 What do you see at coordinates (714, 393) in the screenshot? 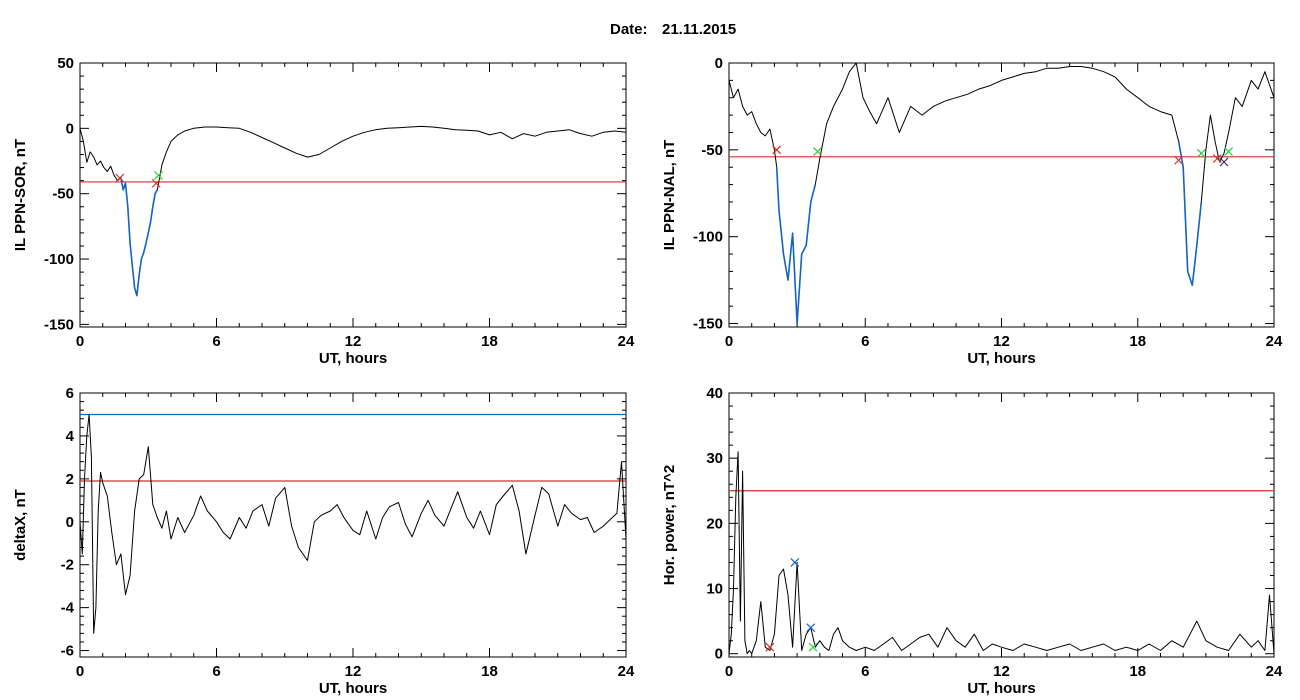
I see `y-tick-label: 40` at bounding box center [714, 393].